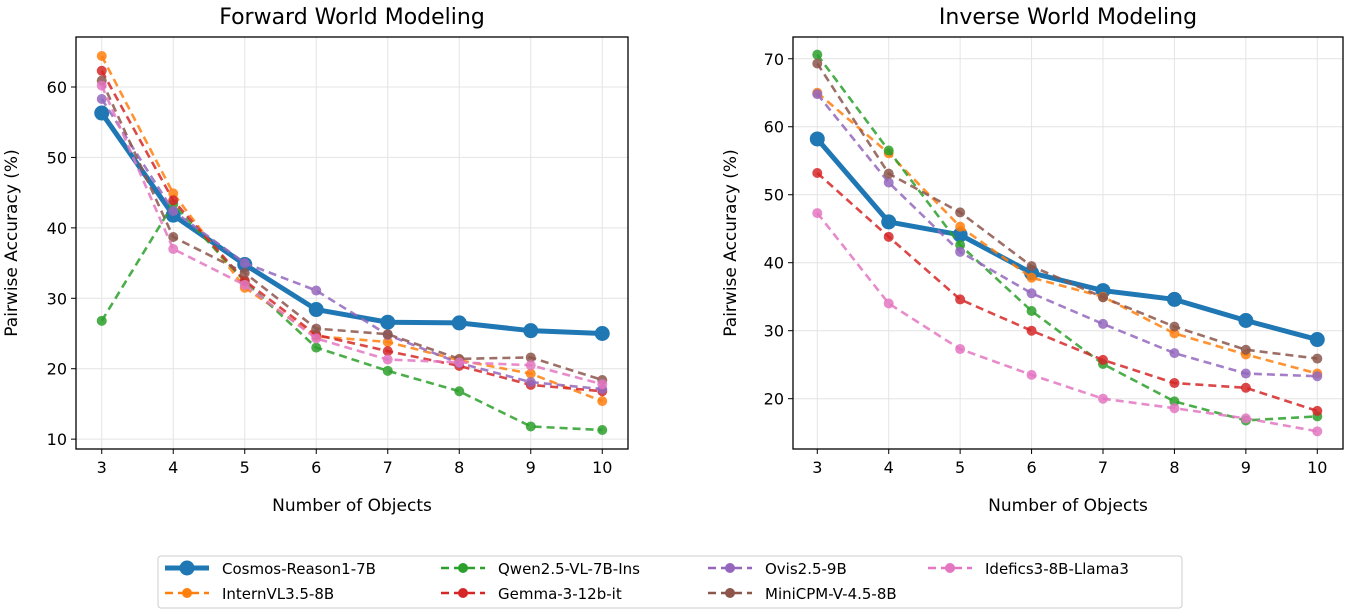  What do you see at coordinates (1068, 17) in the screenshot?
I see `chart-title: Inverse World Modeling` at bounding box center [1068, 17].